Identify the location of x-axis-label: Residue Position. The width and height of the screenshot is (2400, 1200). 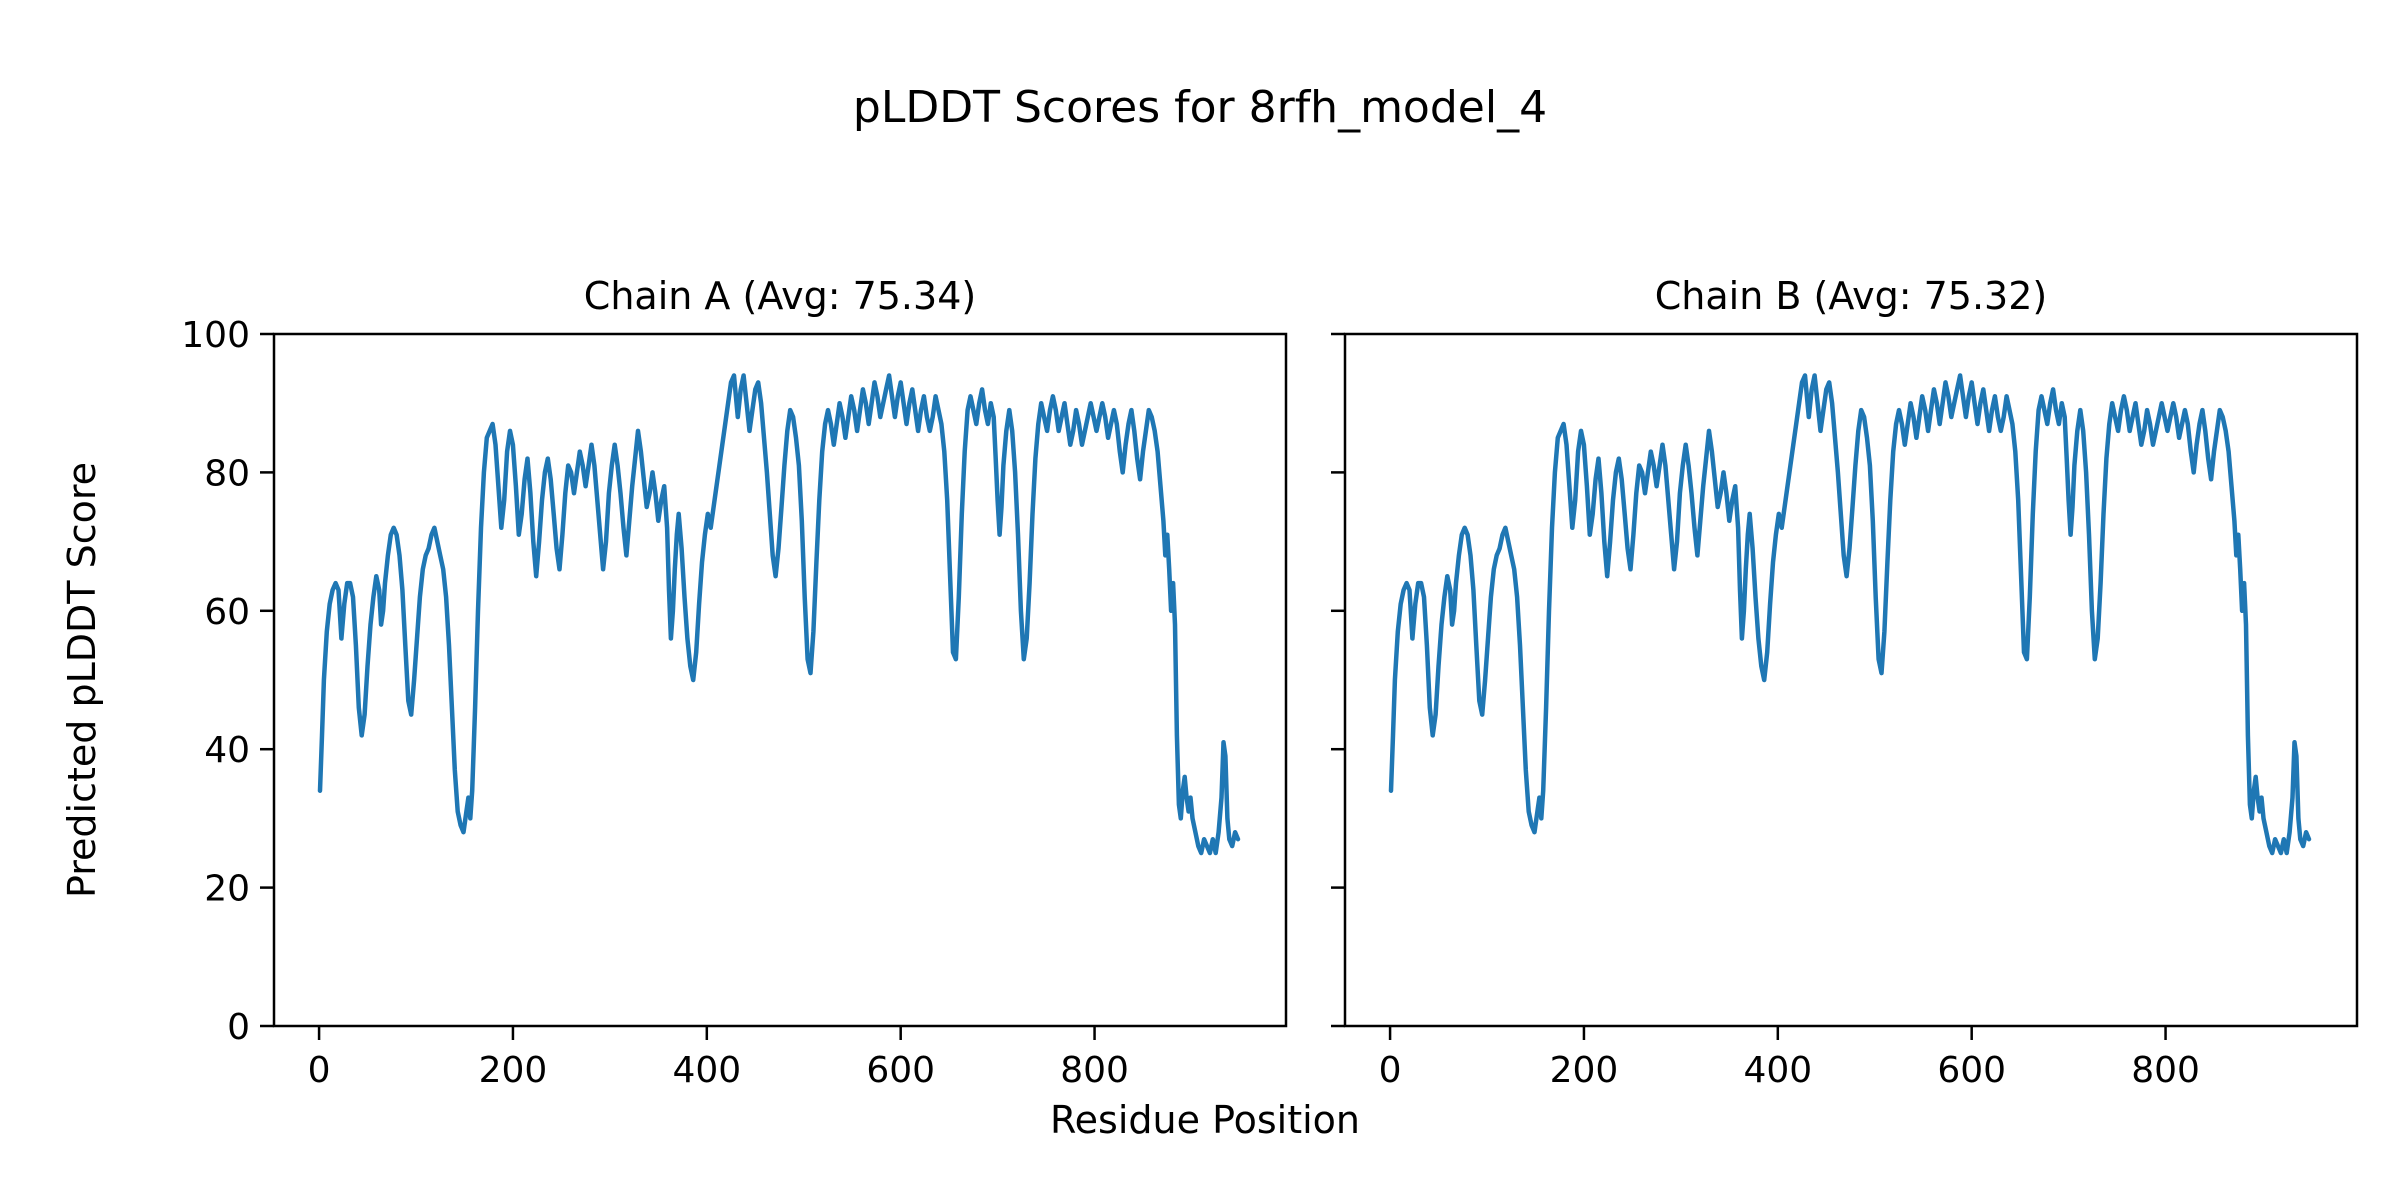
(1205, 1120).